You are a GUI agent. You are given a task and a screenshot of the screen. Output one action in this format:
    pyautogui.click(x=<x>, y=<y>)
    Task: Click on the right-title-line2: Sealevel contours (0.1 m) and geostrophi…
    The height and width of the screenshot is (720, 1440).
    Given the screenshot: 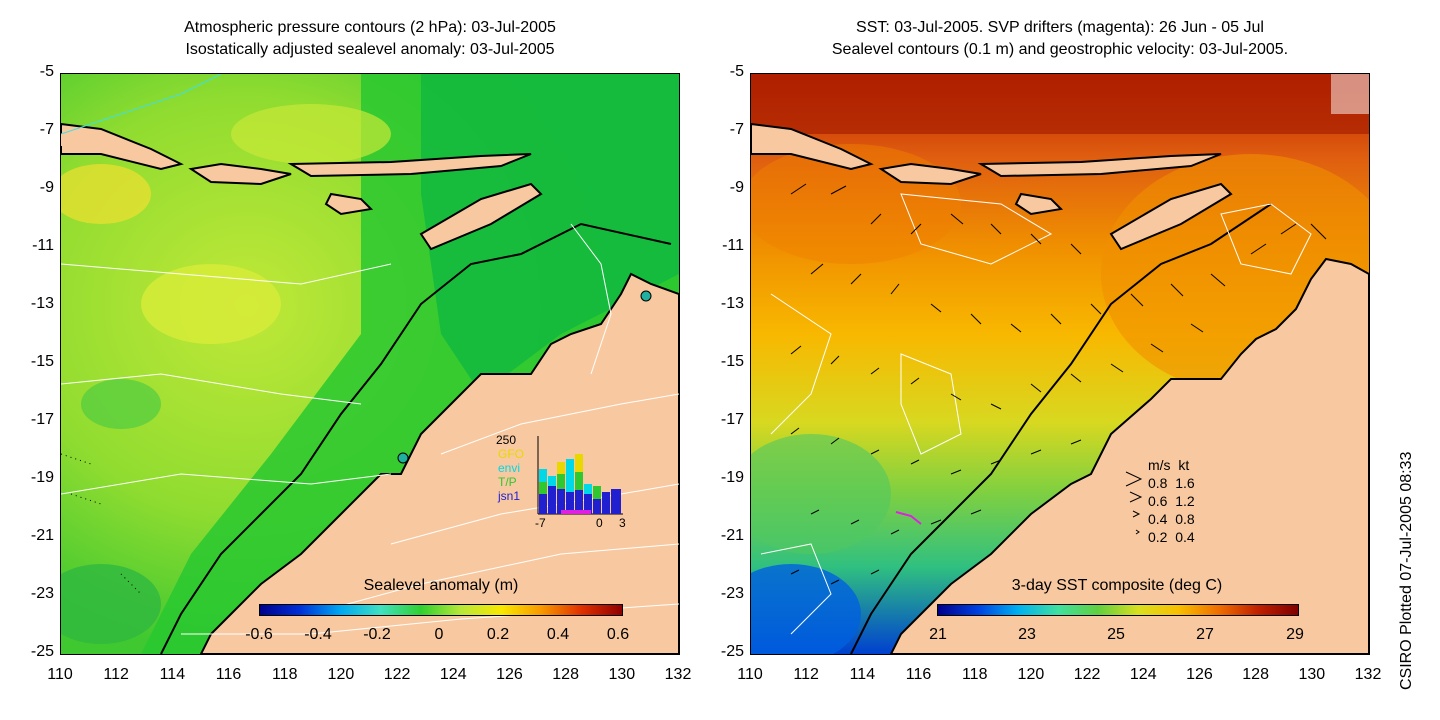 What is the action you would take?
    pyautogui.click(x=1060, y=49)
    